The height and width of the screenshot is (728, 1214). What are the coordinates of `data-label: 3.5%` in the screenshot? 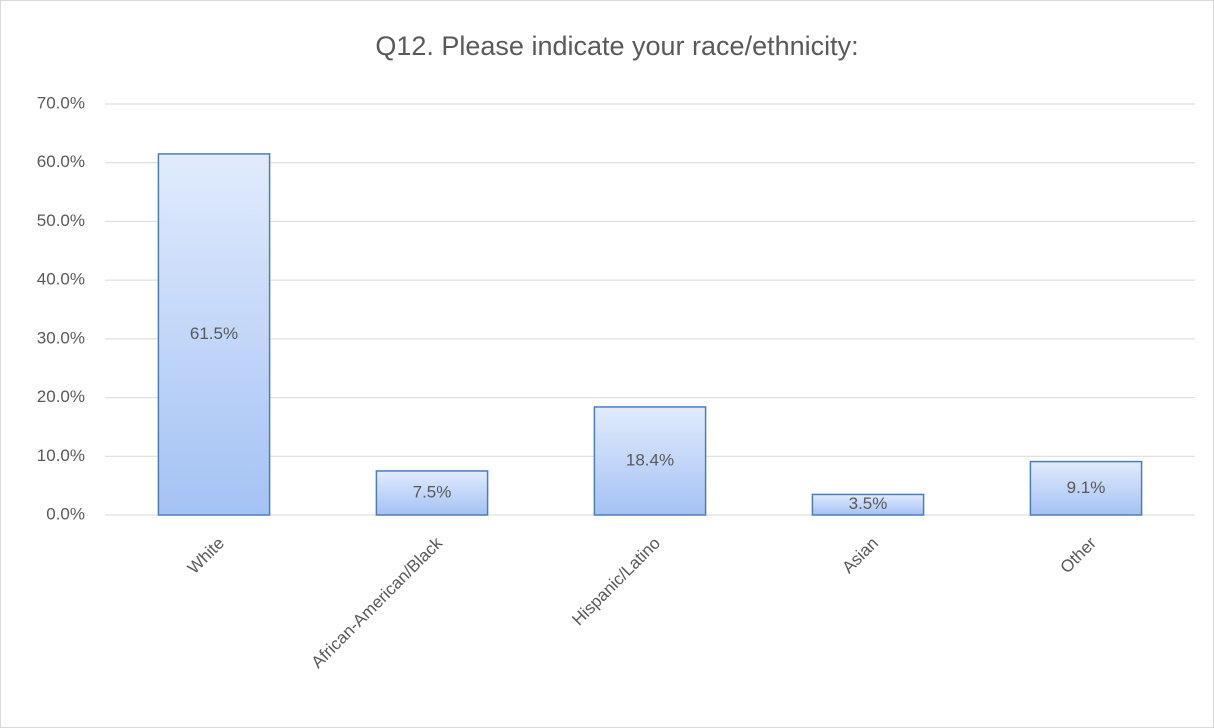 It's located at (868, 503).